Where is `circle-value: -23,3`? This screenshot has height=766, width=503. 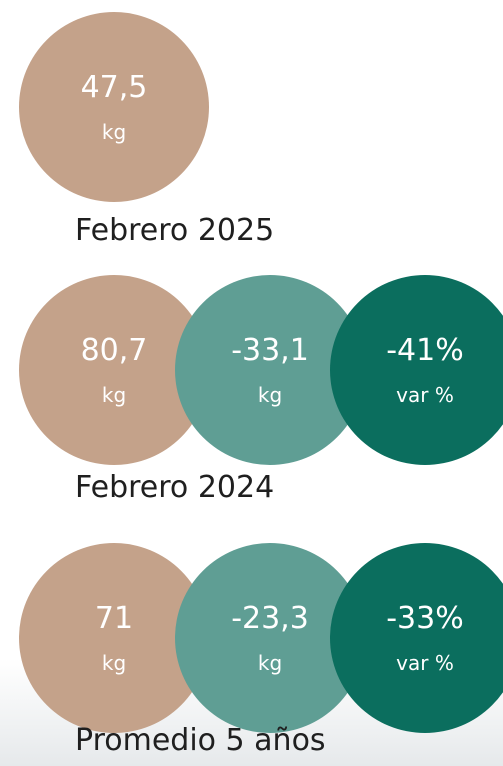 circle-value: -23,3 is located at coordinates (270, 618).